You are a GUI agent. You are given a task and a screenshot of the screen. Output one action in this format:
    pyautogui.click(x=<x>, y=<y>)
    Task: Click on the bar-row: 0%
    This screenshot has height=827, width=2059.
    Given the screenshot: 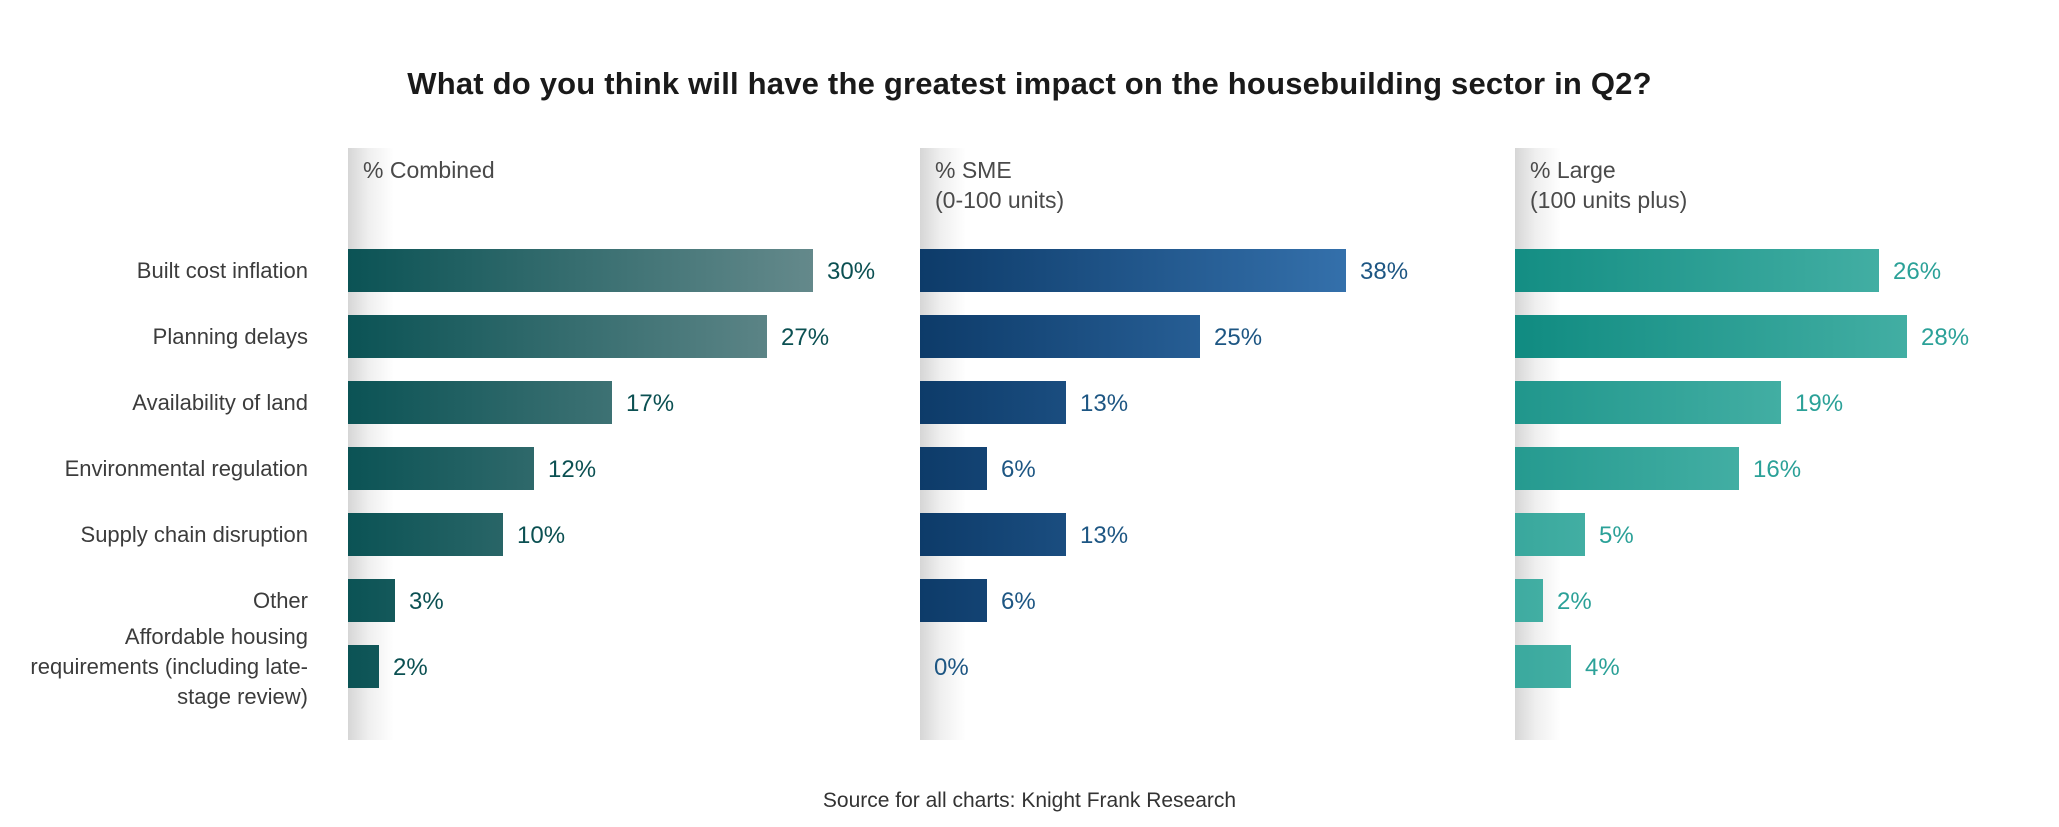 What is the action you would take?
    pyautogui.click(x=1210, y=666)
    